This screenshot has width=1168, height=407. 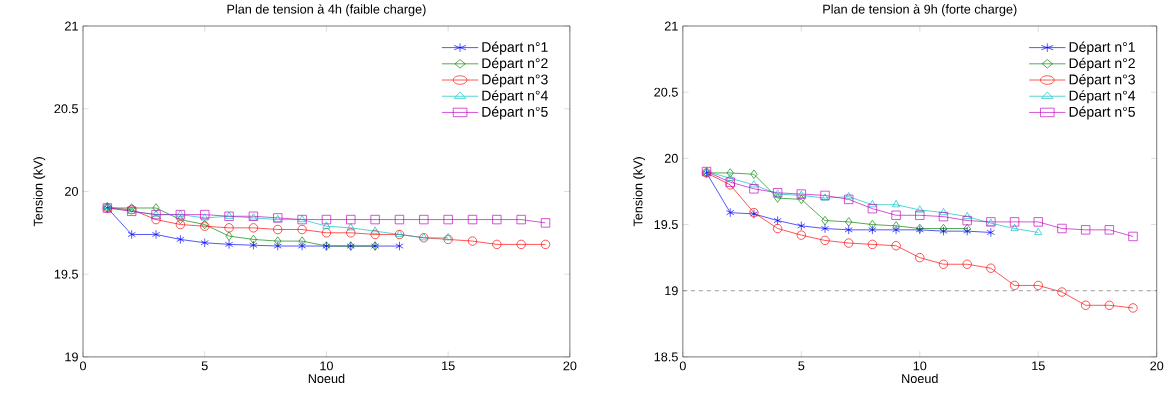 What do you see at coordinates (326, 10) in the screenshot?
I see `chart-title: Plan de tension à 4h (faible charge)` at bounding box center [326, 10].